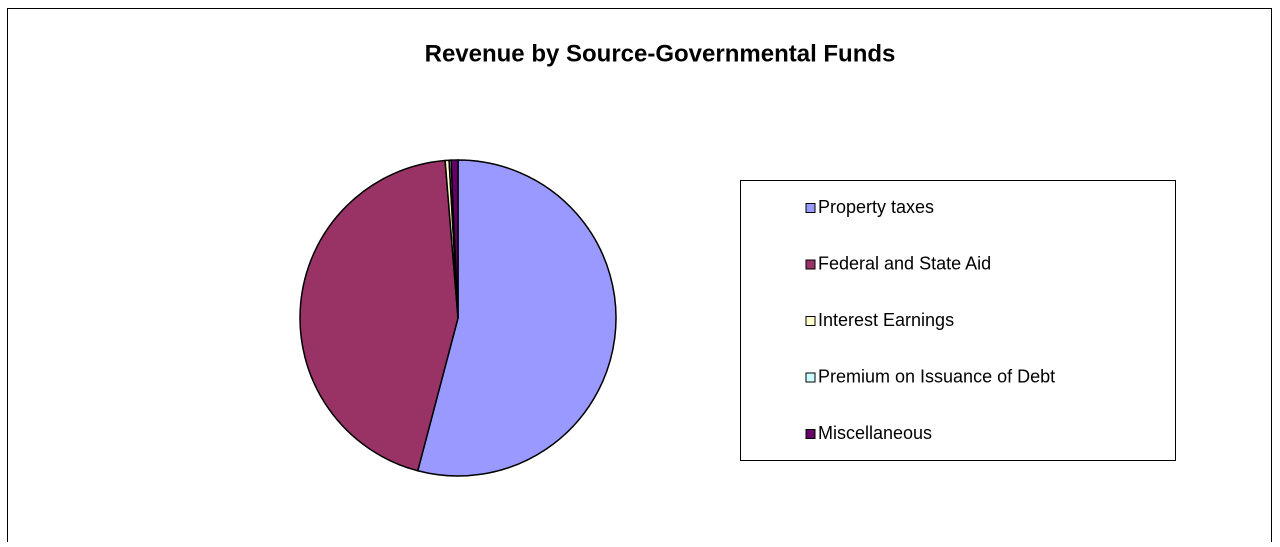  What do you see at coordinates (886, 320) in the screenshot?
I see `legend-label: Interest Earnings` at bounding box center [886, 320].